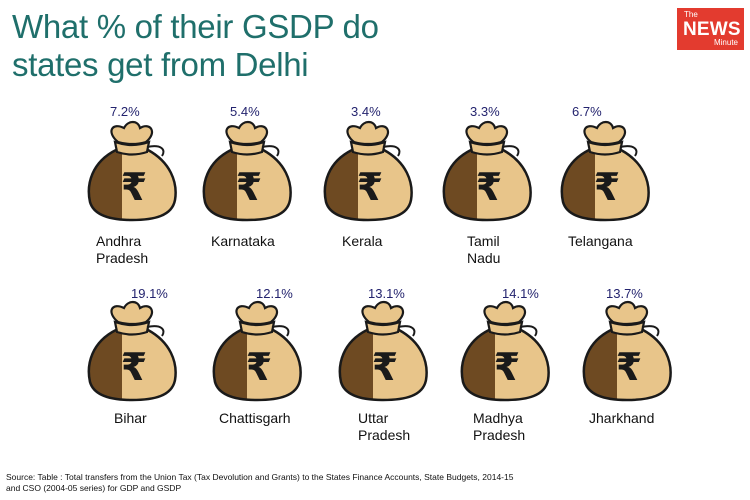 The image size is (750, 500). What do you see at coordinates (130, 418) in the screenshot?
I see `state-label: Bihar` at bounding box center [130, 418].